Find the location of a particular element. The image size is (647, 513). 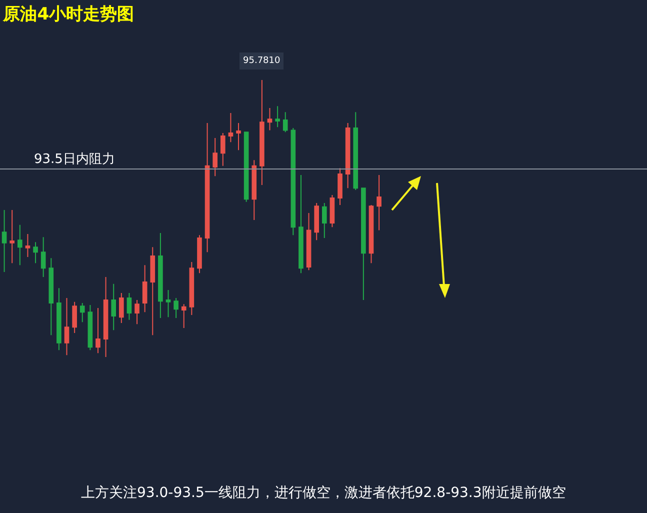

annotation: 95.7810 is located at coordinates (261, 61).